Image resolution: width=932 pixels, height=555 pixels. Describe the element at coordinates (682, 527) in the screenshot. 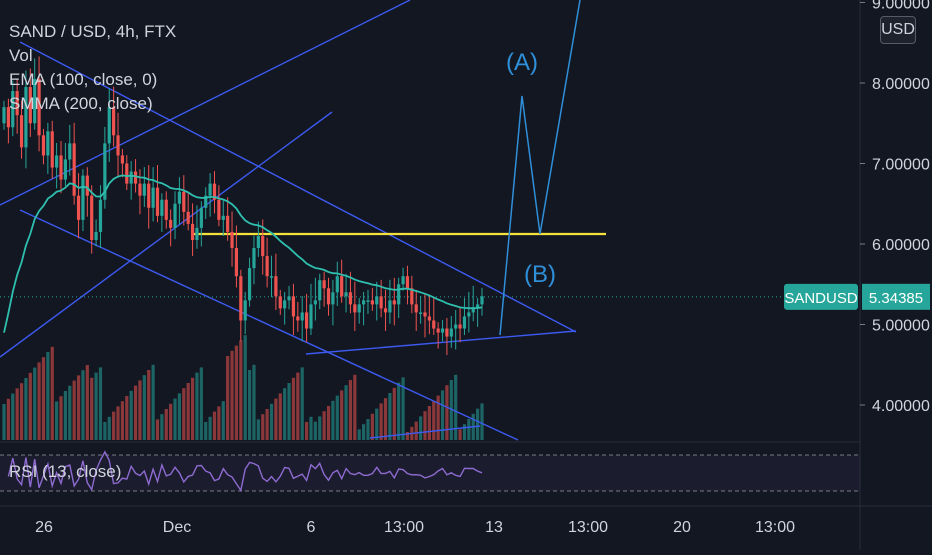

I see `x-tick-label: 20` at that location.